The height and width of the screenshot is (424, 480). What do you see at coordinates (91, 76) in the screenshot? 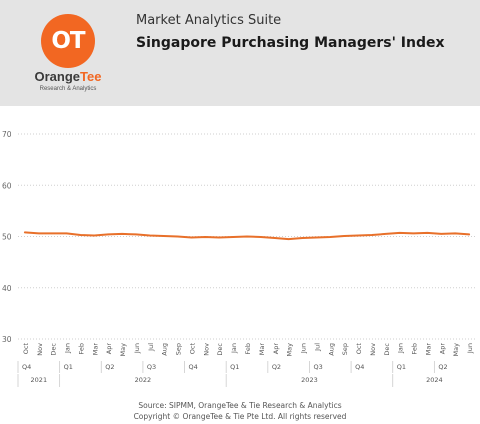
I see `logo-name-part2: Tee` at bounding box center [91, 76].